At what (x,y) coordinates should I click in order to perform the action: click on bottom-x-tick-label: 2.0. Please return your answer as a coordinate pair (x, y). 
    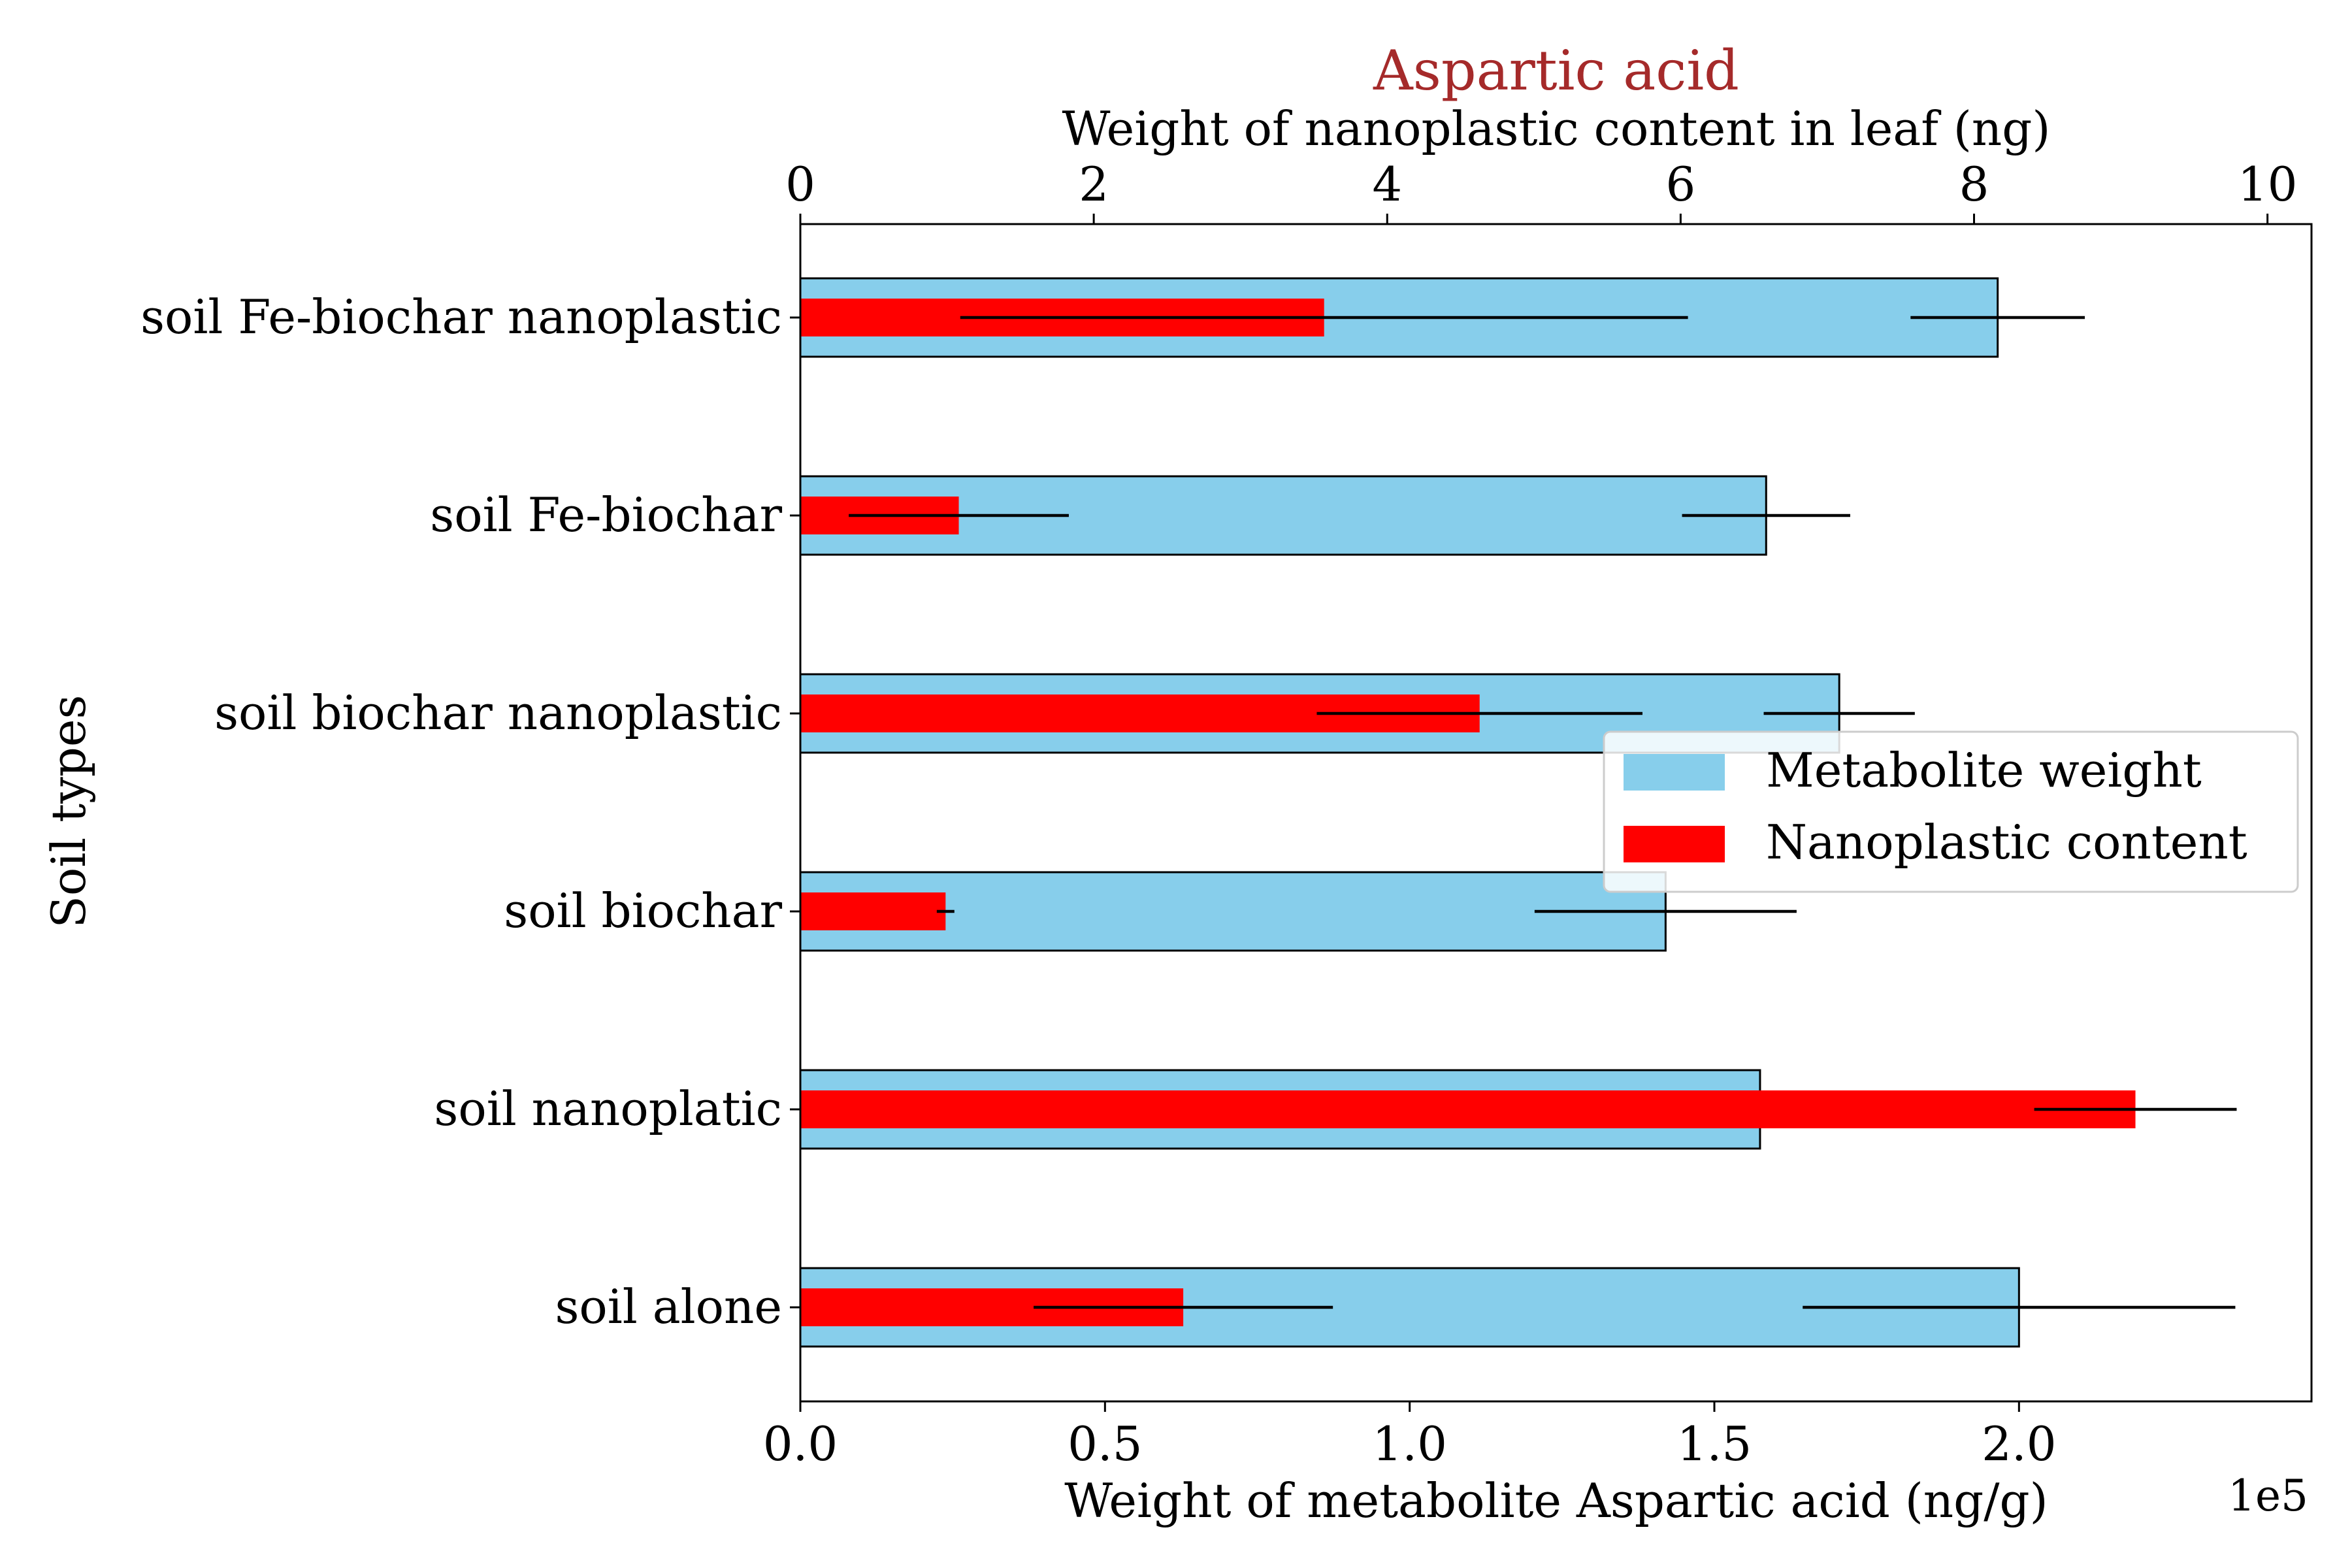
    Looking at the image, I should click on (2019, 1443).